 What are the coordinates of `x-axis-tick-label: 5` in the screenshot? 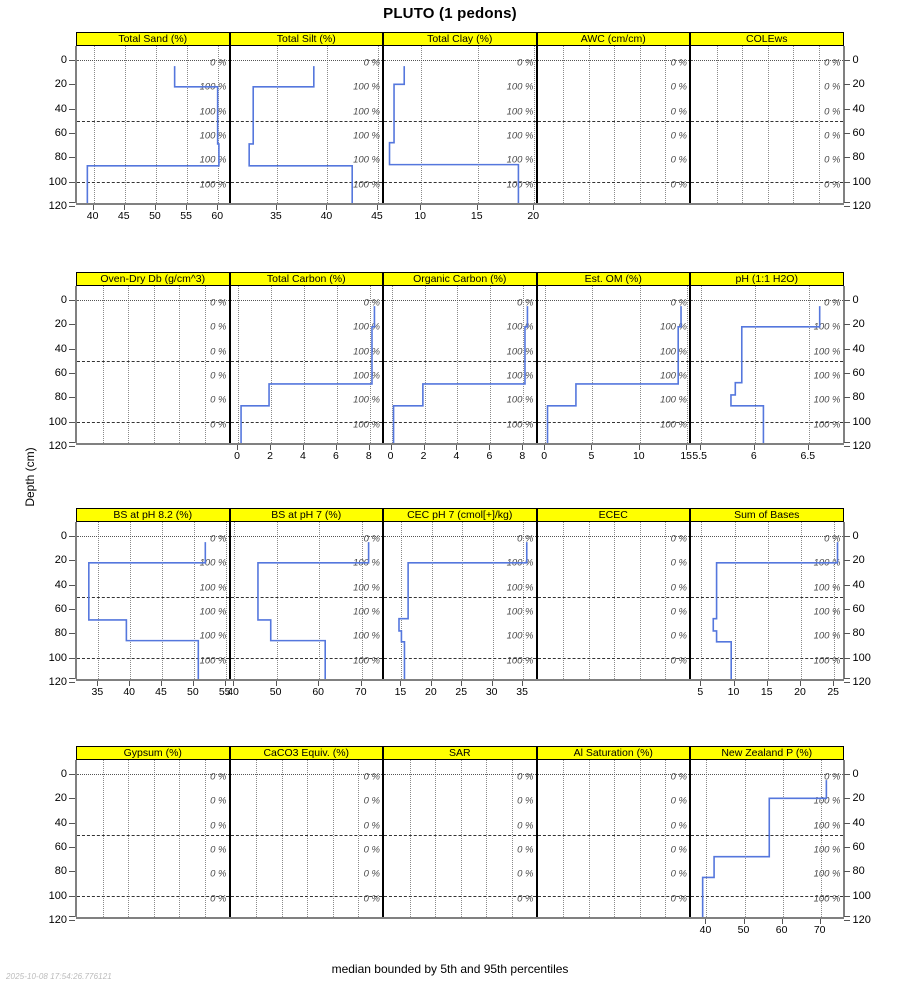 It's located at (591, 456).